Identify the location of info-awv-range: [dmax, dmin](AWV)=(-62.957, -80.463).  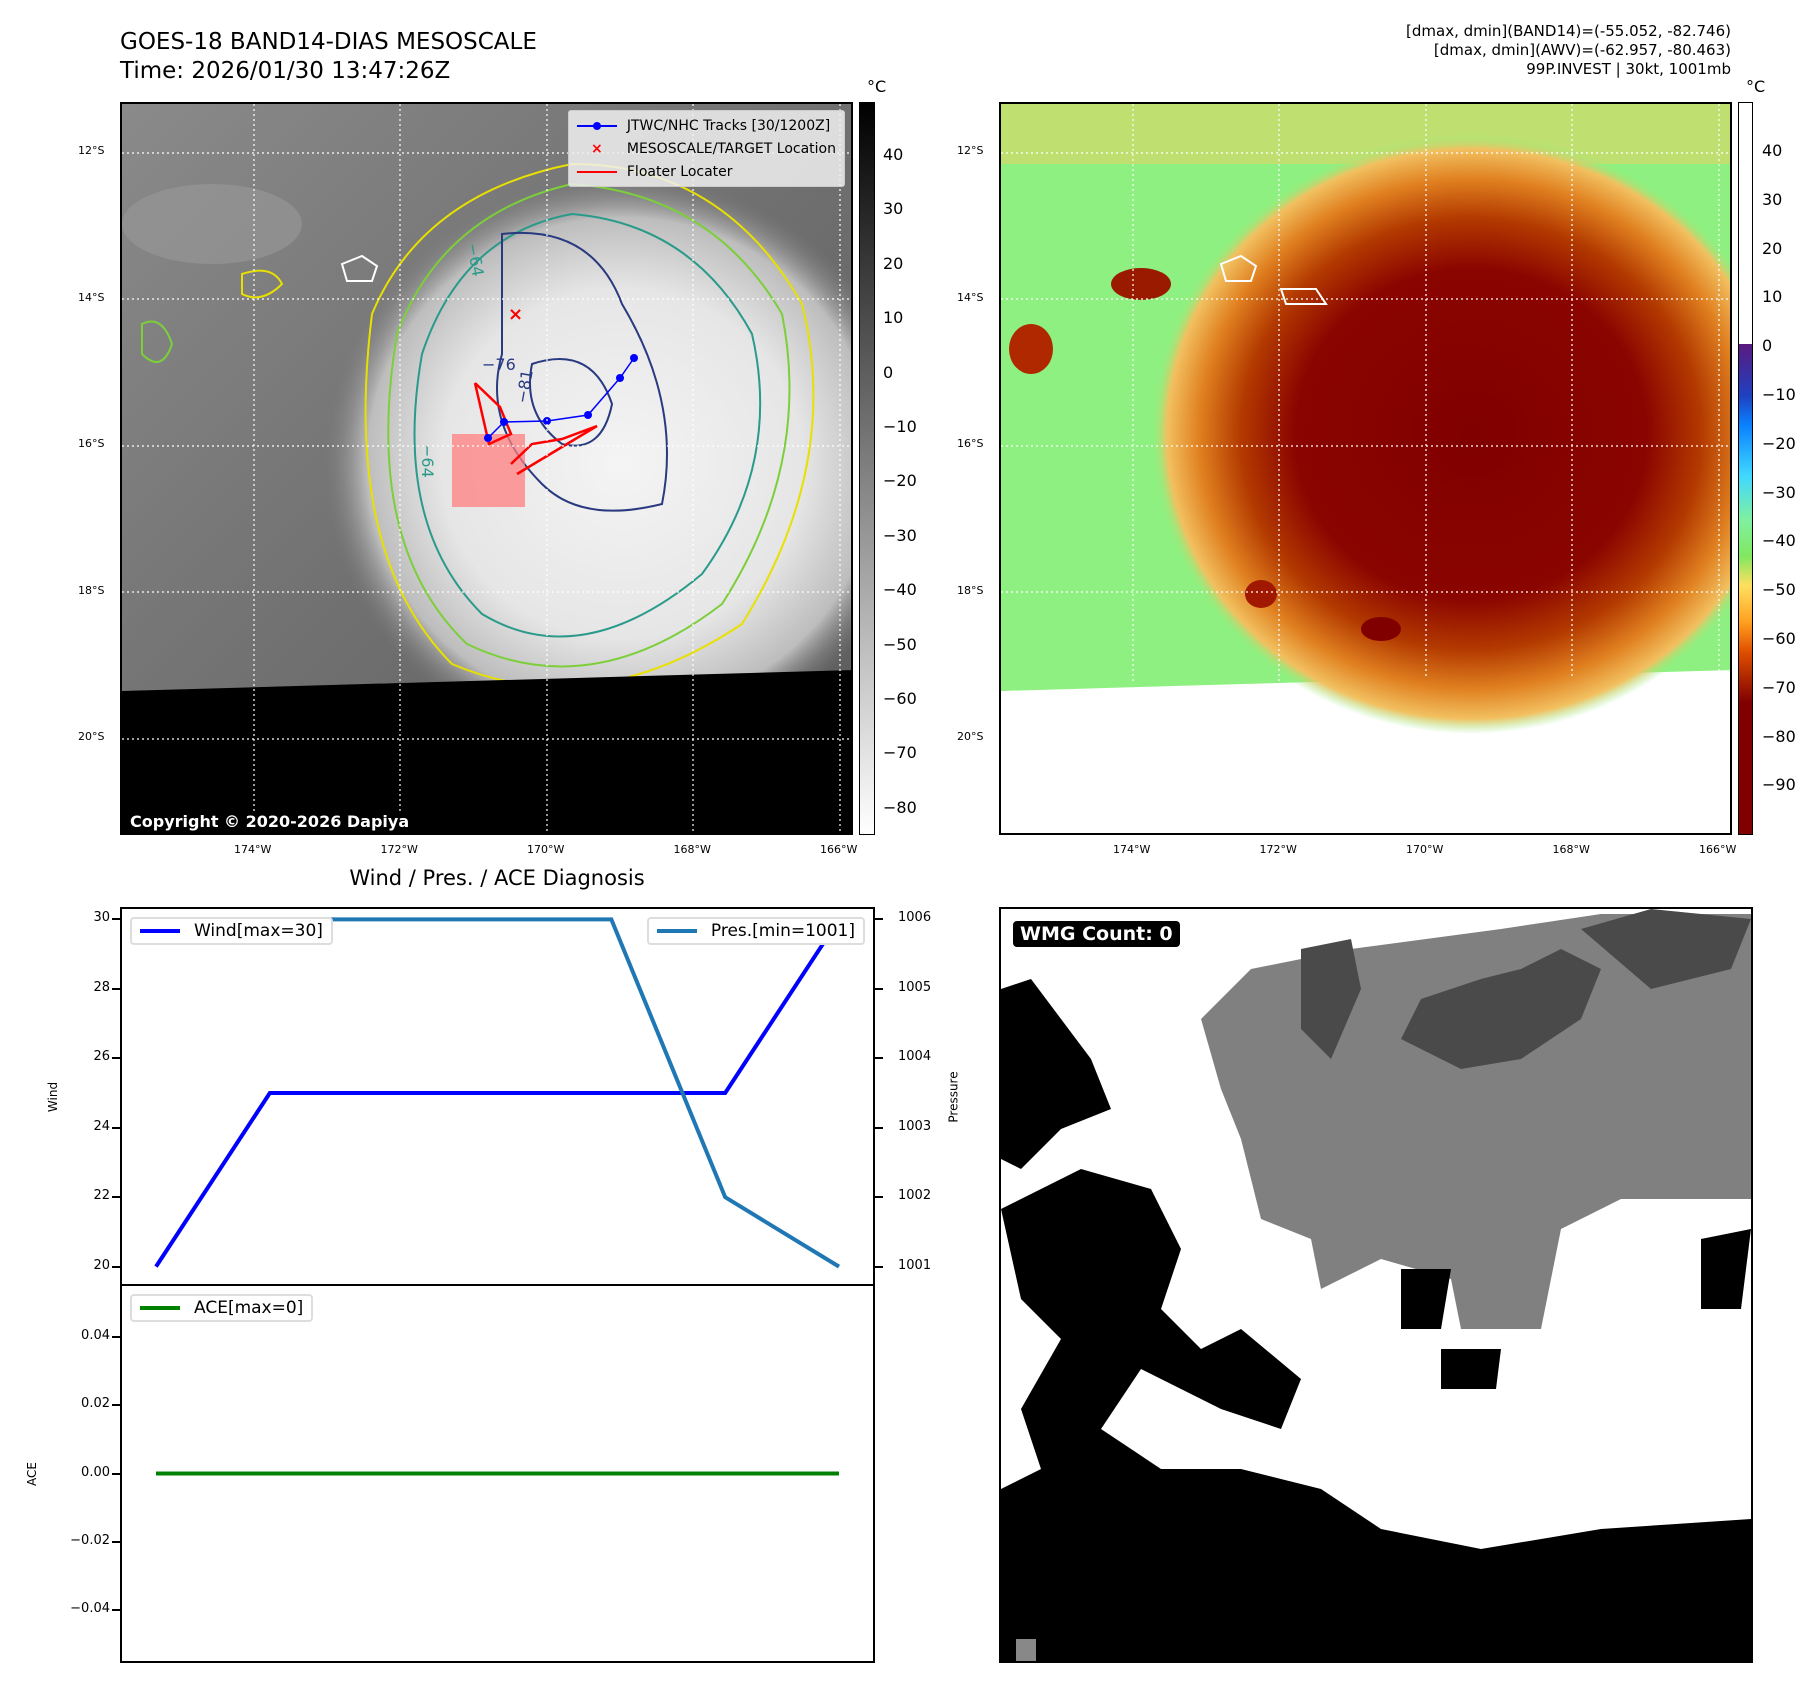
(1582, 50).